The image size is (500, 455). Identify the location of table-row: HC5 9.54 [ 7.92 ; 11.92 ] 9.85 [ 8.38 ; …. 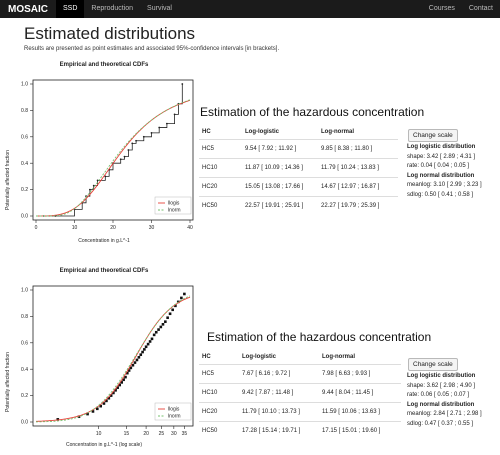
(298, 148).